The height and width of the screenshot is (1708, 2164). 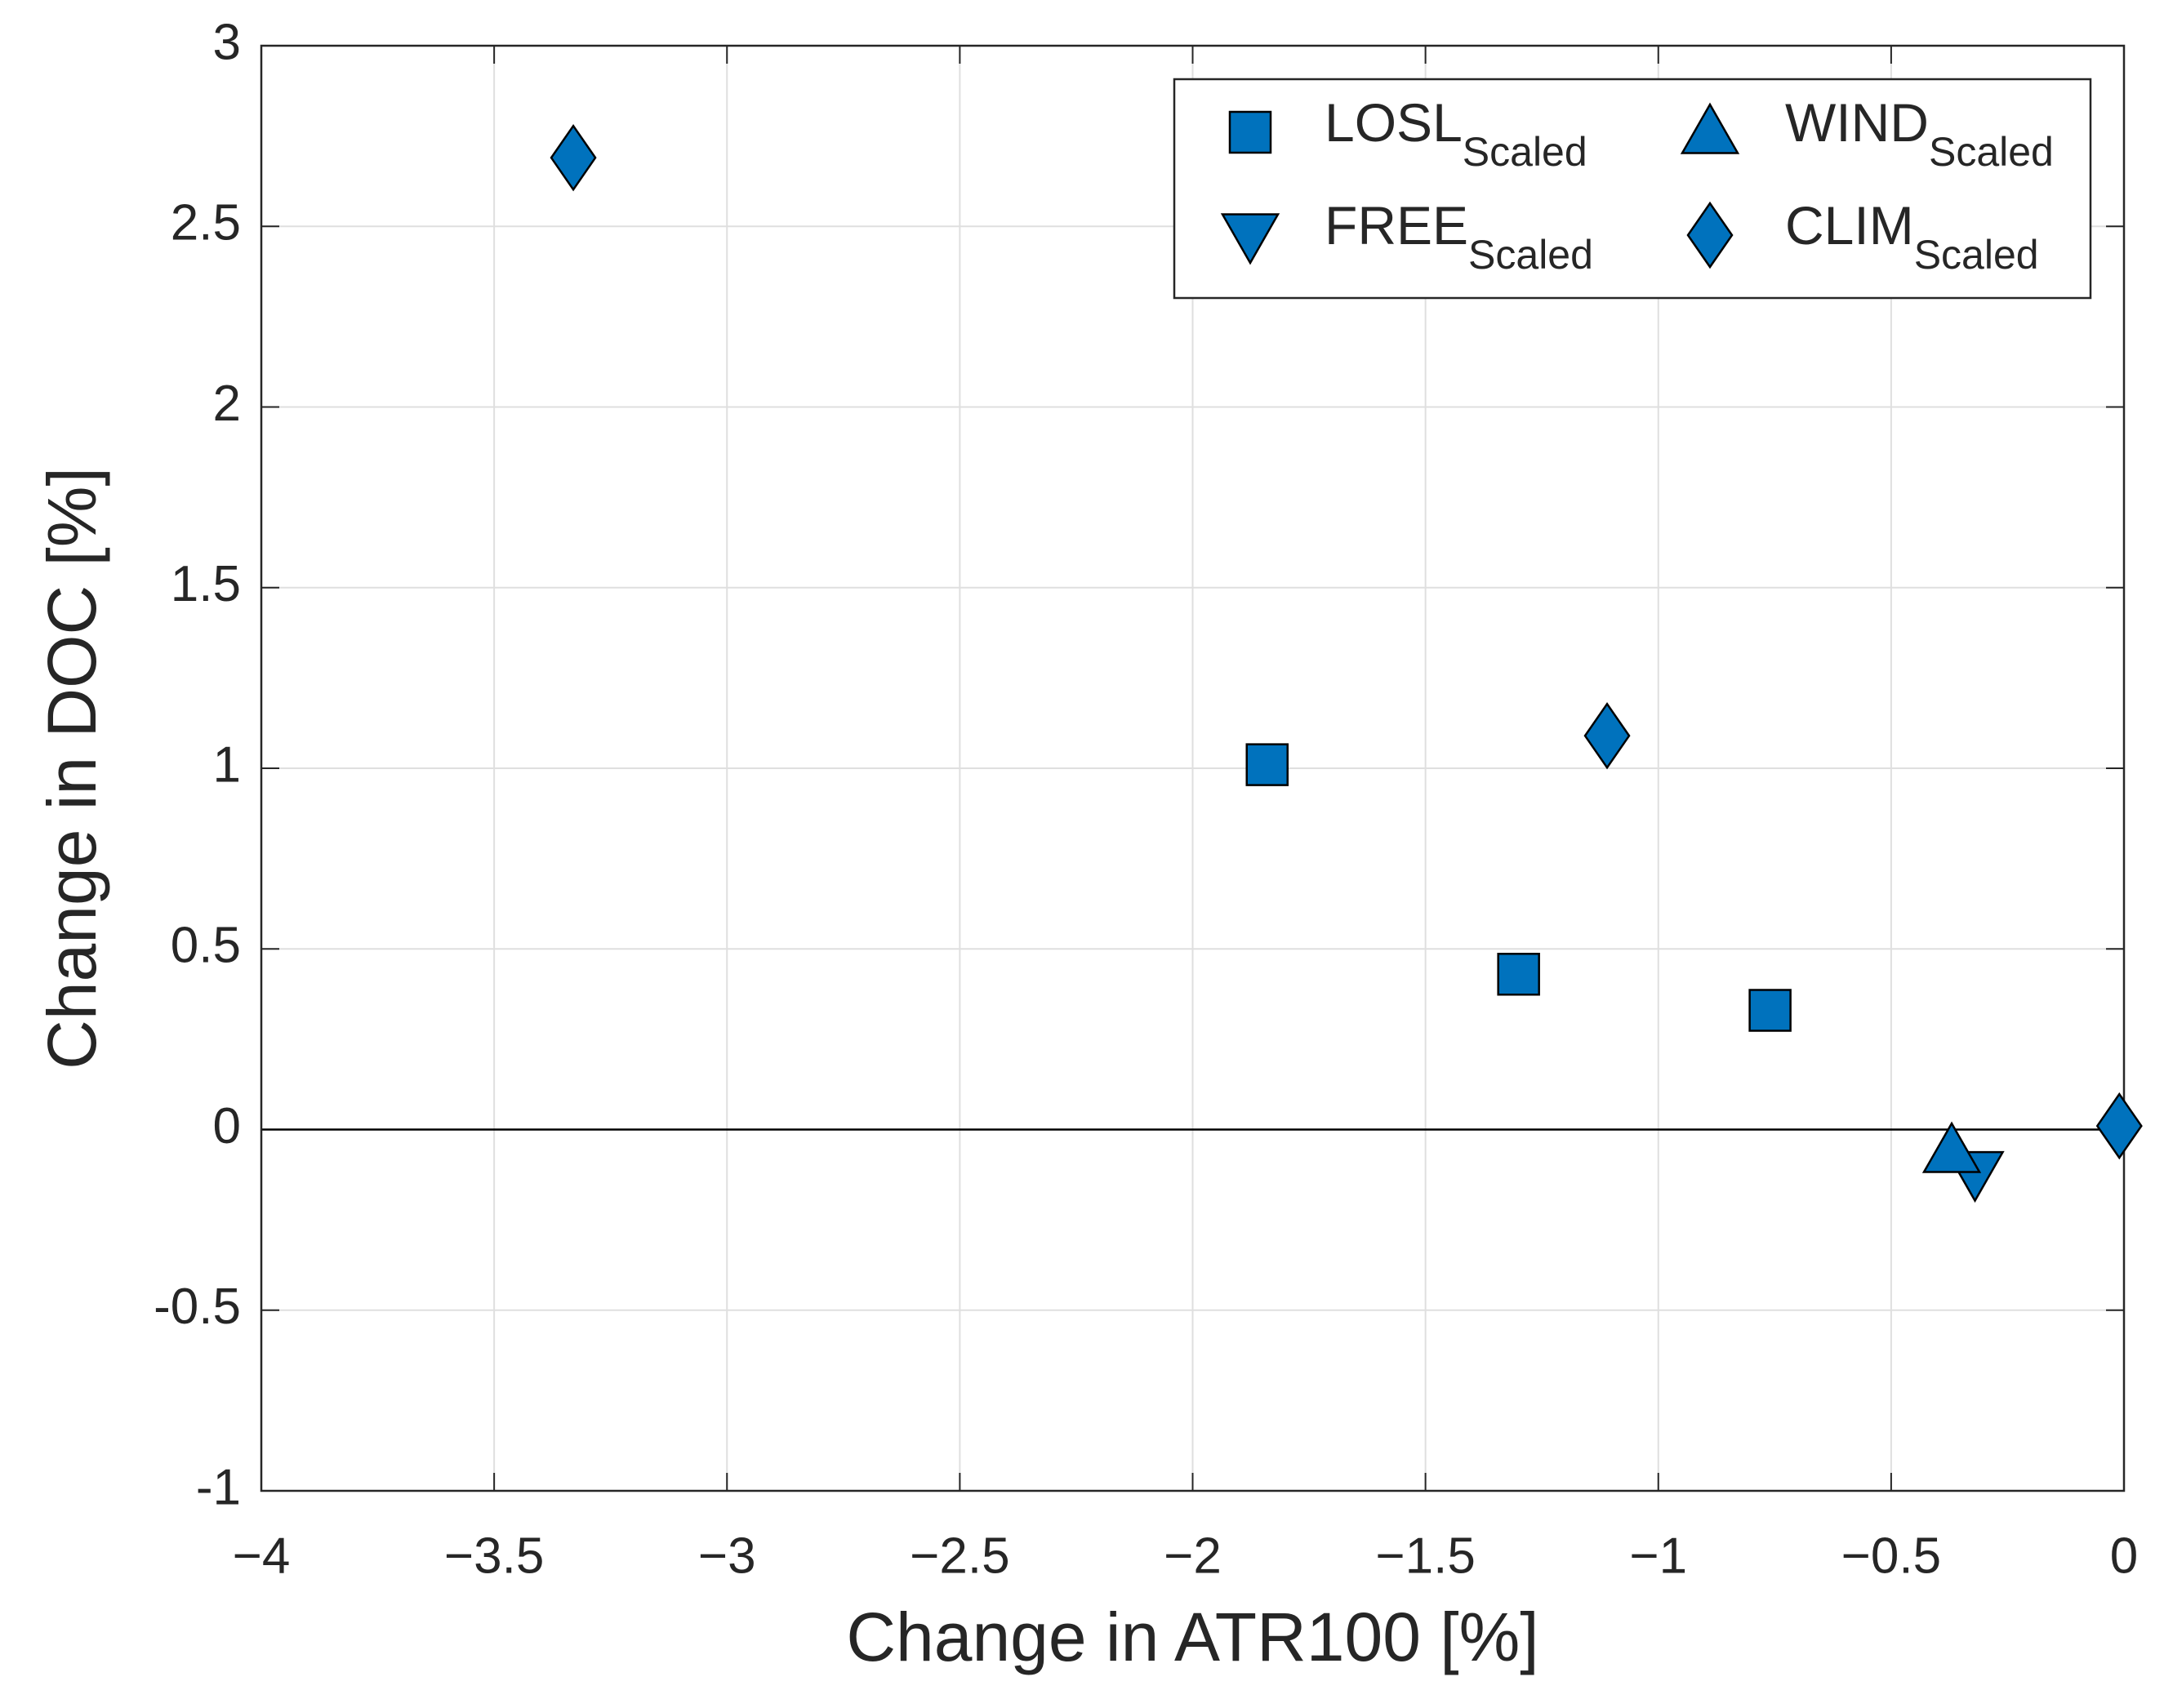 I want to click on y-tick-label: 1, so click(x=227, y=764).